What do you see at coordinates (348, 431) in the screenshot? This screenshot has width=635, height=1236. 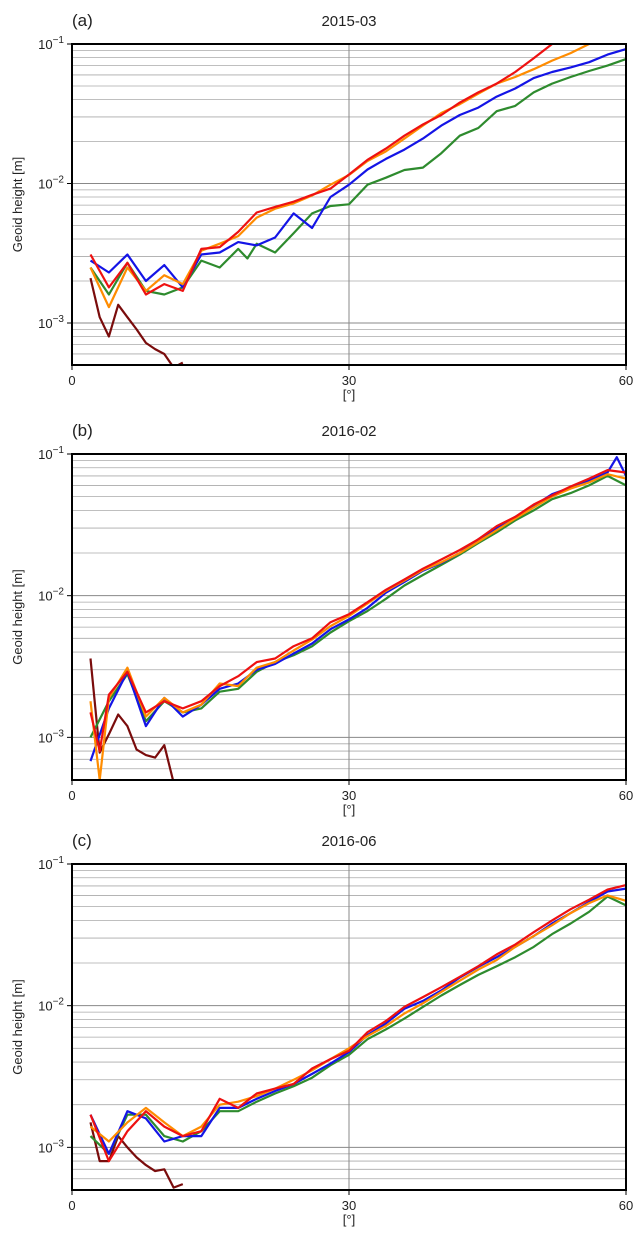 I see `panel-title: 2016-02` at bounding box center [348, 431].